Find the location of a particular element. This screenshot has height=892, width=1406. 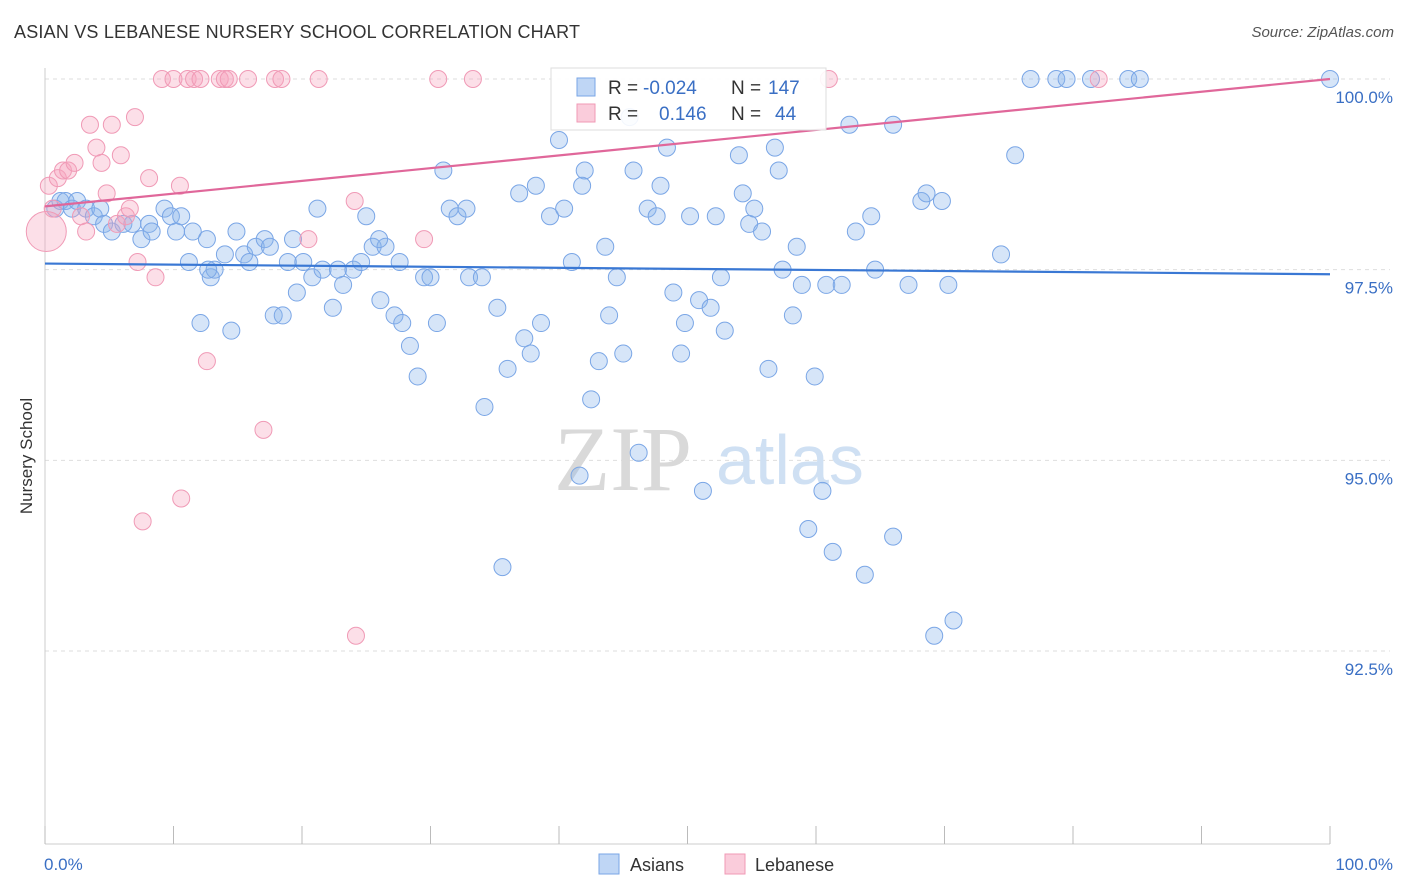

x-tick-label: 100.0% is located at coordinates (1364, 864).